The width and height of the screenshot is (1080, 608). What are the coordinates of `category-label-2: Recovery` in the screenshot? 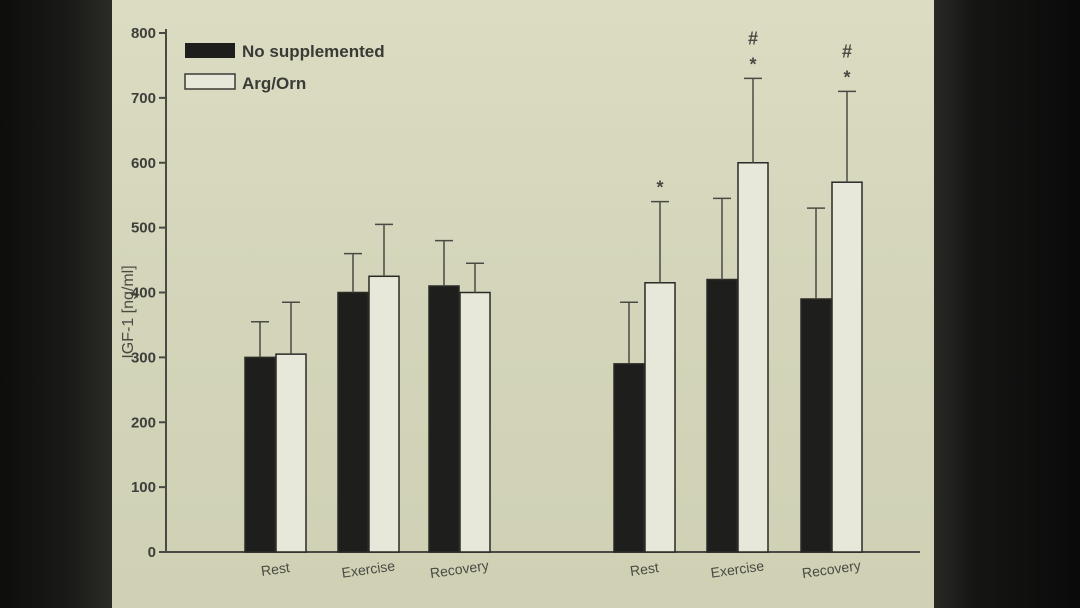 It's located at (459, 569).